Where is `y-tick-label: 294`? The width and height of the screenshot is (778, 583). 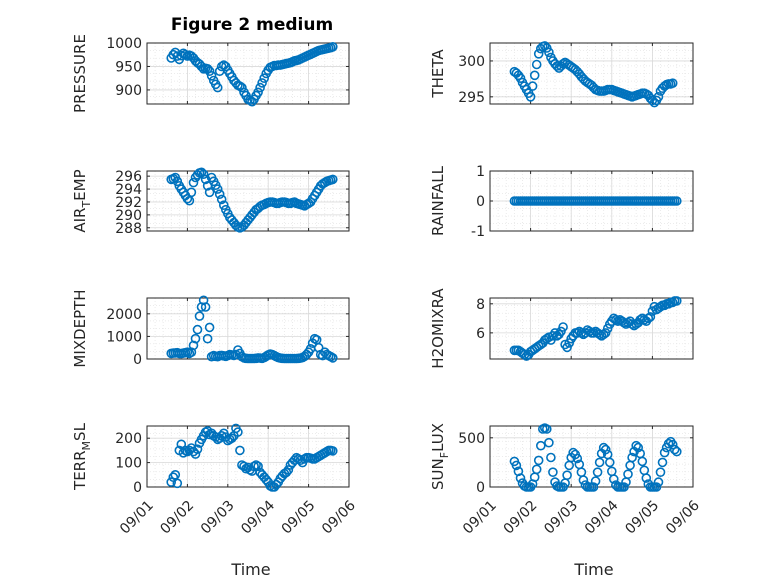
y-tick-label: 294 is located at coordinates (128, 190).